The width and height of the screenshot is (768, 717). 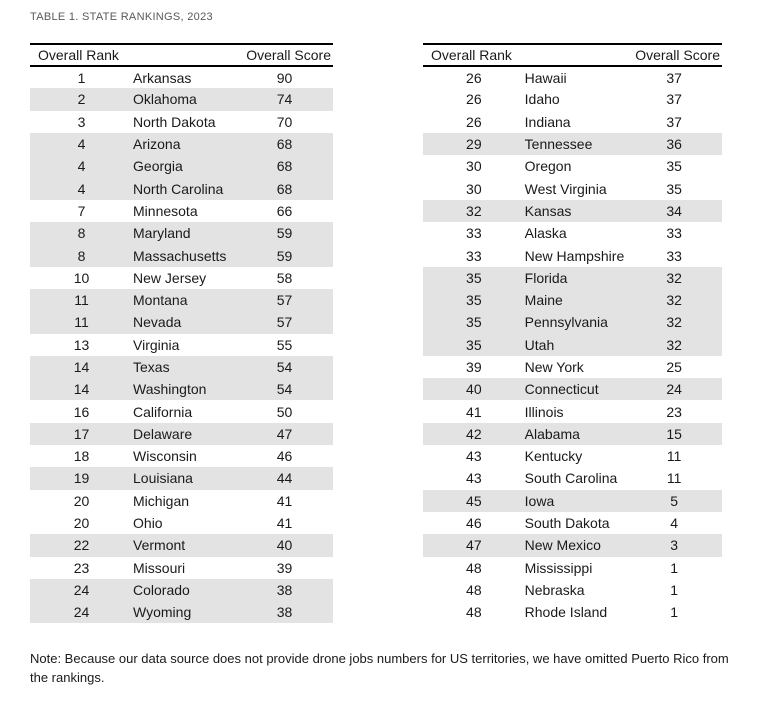 I want to click on state-cell: New Jersey, so click(x=170, y=277).